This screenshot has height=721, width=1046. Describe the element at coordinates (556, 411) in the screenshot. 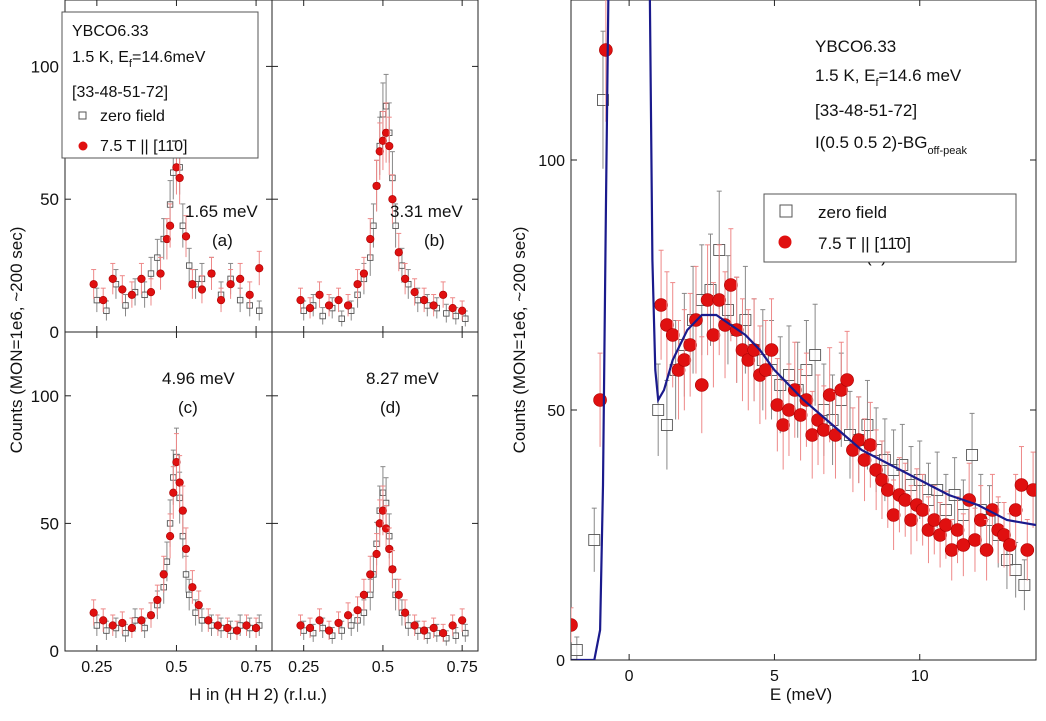

I see `panel-e-ytick-label: 50` at that location.